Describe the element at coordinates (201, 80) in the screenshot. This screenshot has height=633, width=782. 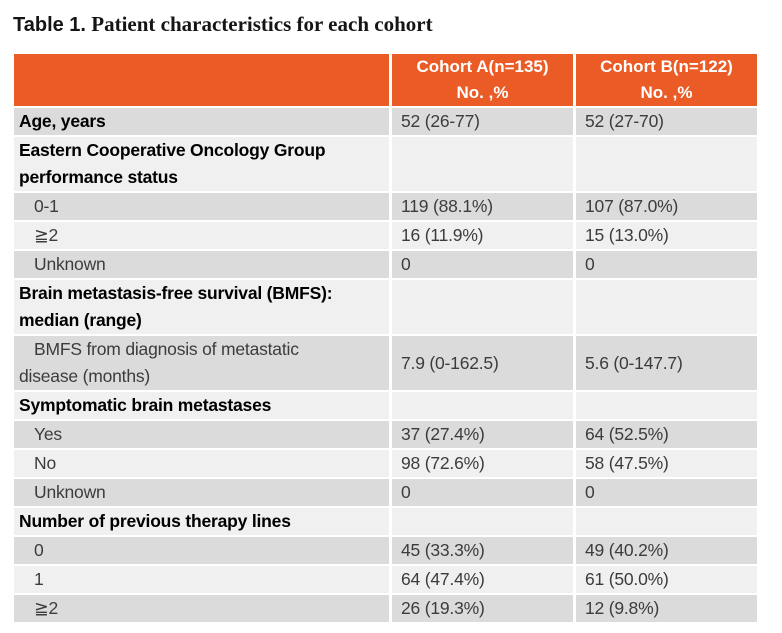
I see `column-header-empty` at that location.